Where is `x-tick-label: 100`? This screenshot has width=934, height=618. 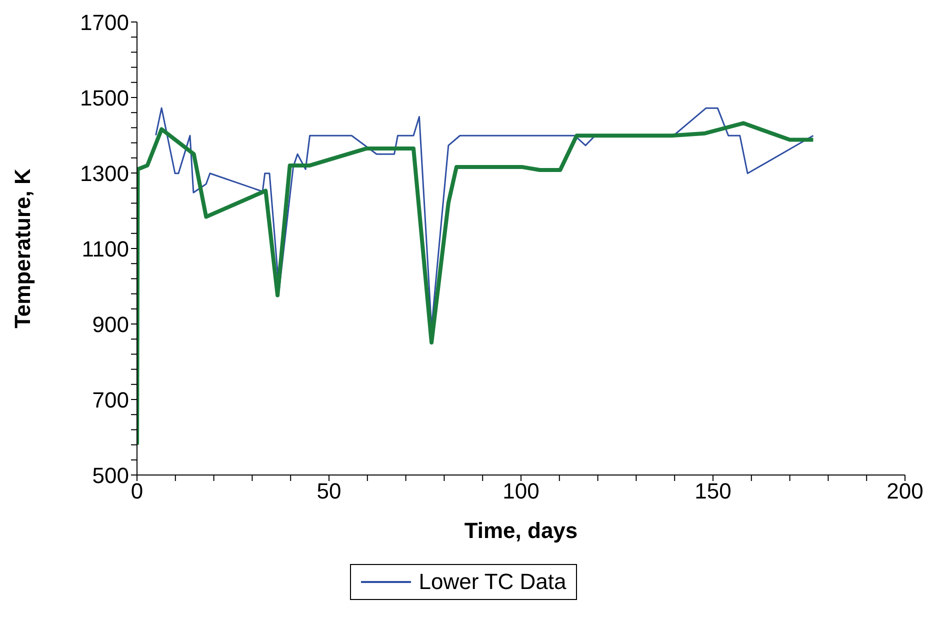 x-tick-label: 100 is located at coordinates (521, 491).